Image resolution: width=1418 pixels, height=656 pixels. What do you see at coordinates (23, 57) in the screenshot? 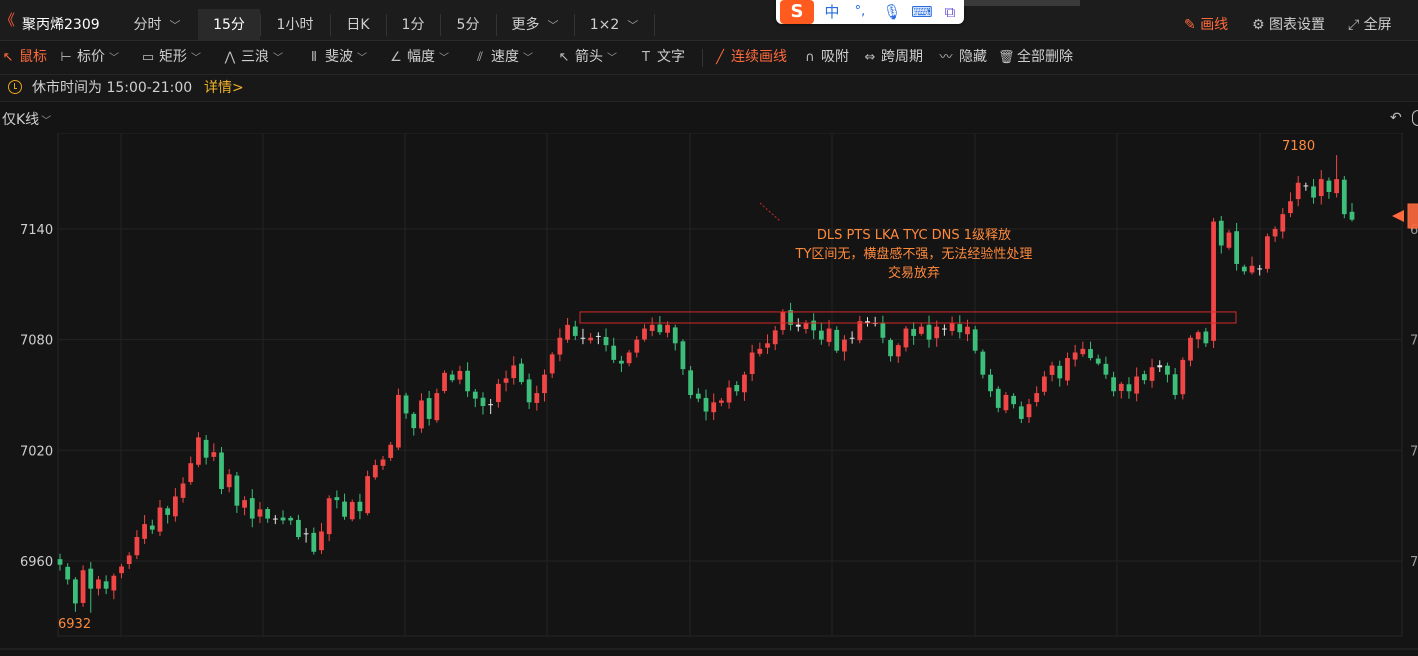
I see `tool-cursor: ↖ 鼠标` at bounding box center [23, 57].